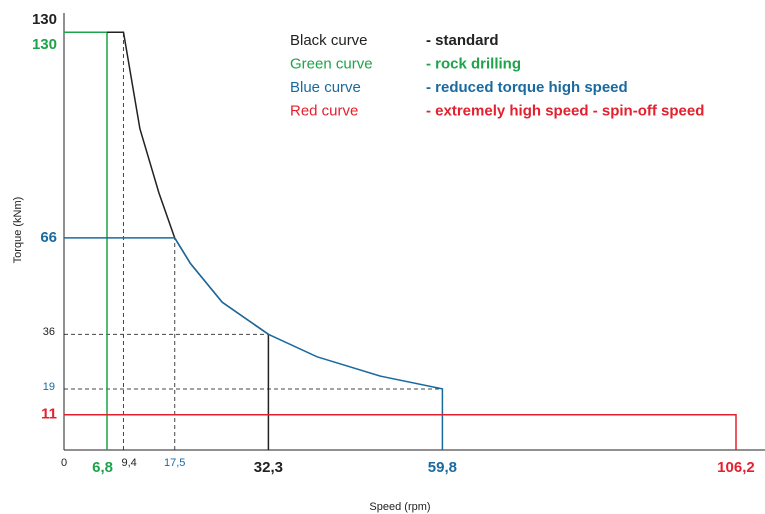  I want to click on legend-name: Red curve, so click(324, 110).